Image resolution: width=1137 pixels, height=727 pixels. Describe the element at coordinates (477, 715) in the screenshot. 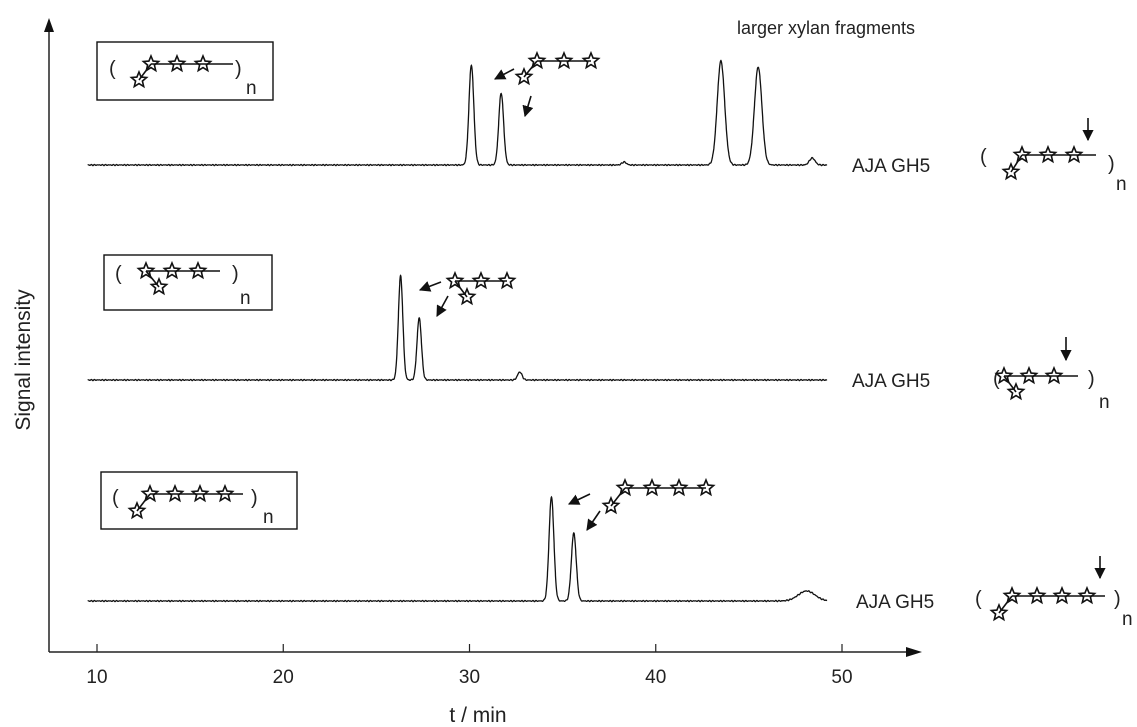

I see `x-axis-label: t / min` at that location.